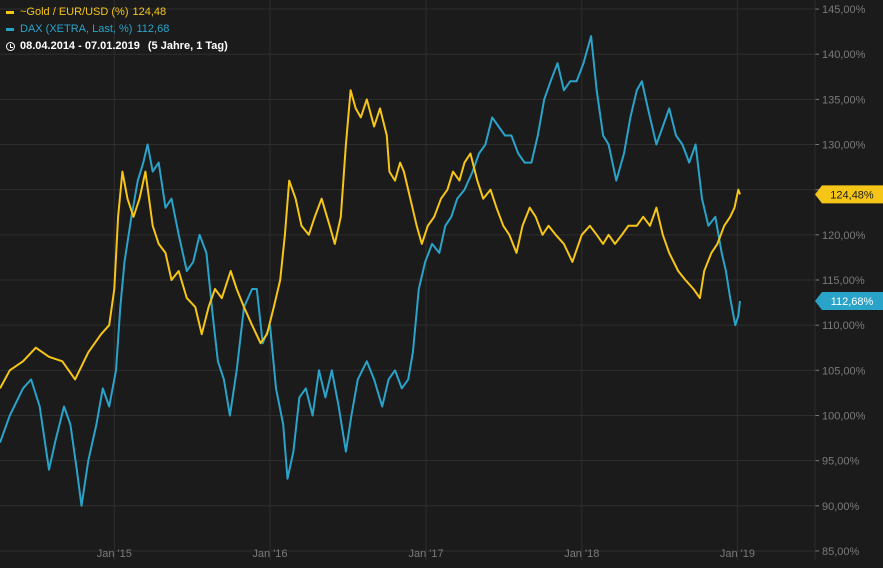 The width and height of the screenshot is (883, 568). Describe the element at coordinates (844, 236) in the screenshot. I see `y-tick-label: 120,00%` at that location.